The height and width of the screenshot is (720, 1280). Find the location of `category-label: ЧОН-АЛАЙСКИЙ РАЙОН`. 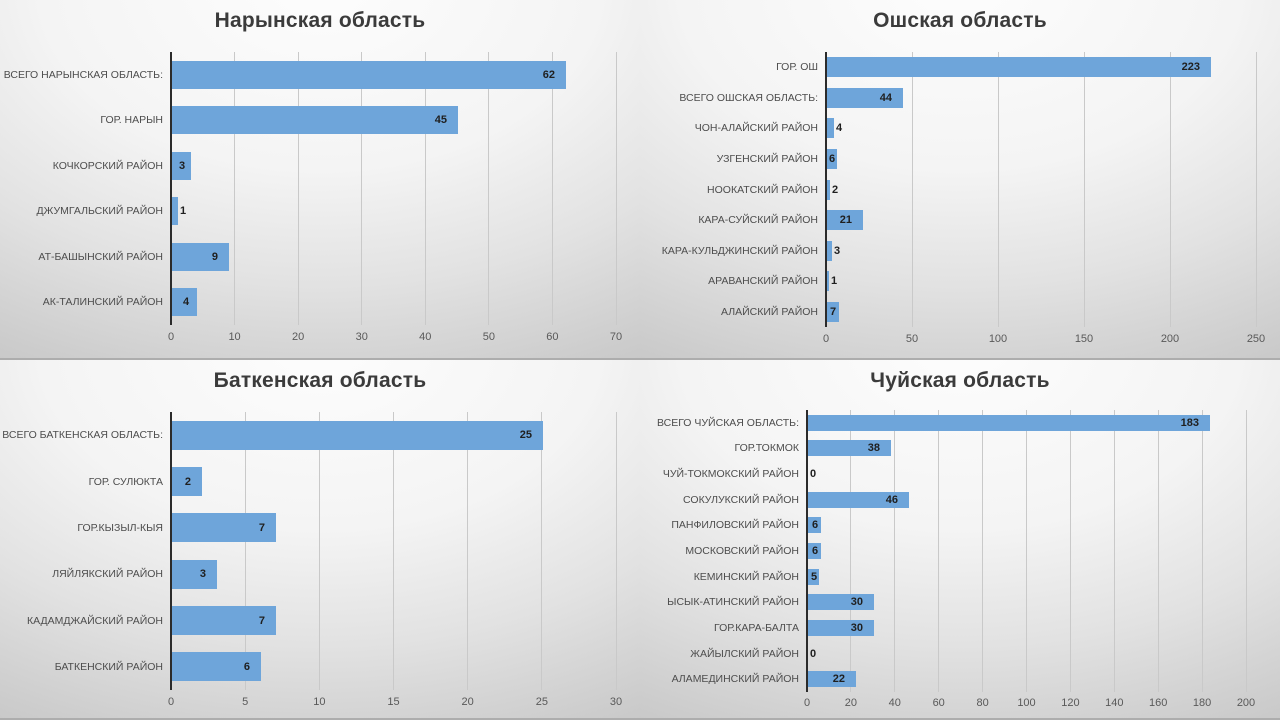

category-label: ЧОН-АЛАЙСКИЙ РАЙОН is located at coordinates (756, 128).